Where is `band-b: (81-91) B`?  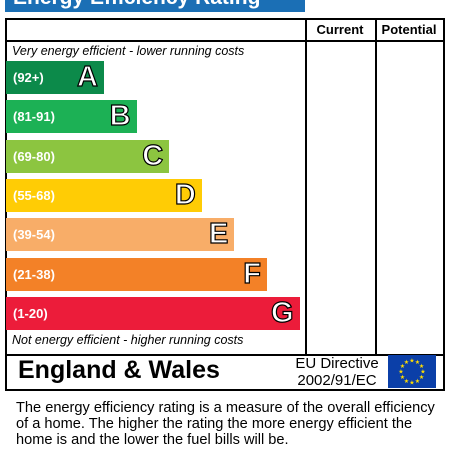 band-b: (81-91) B is located at coordinates (71, 117).